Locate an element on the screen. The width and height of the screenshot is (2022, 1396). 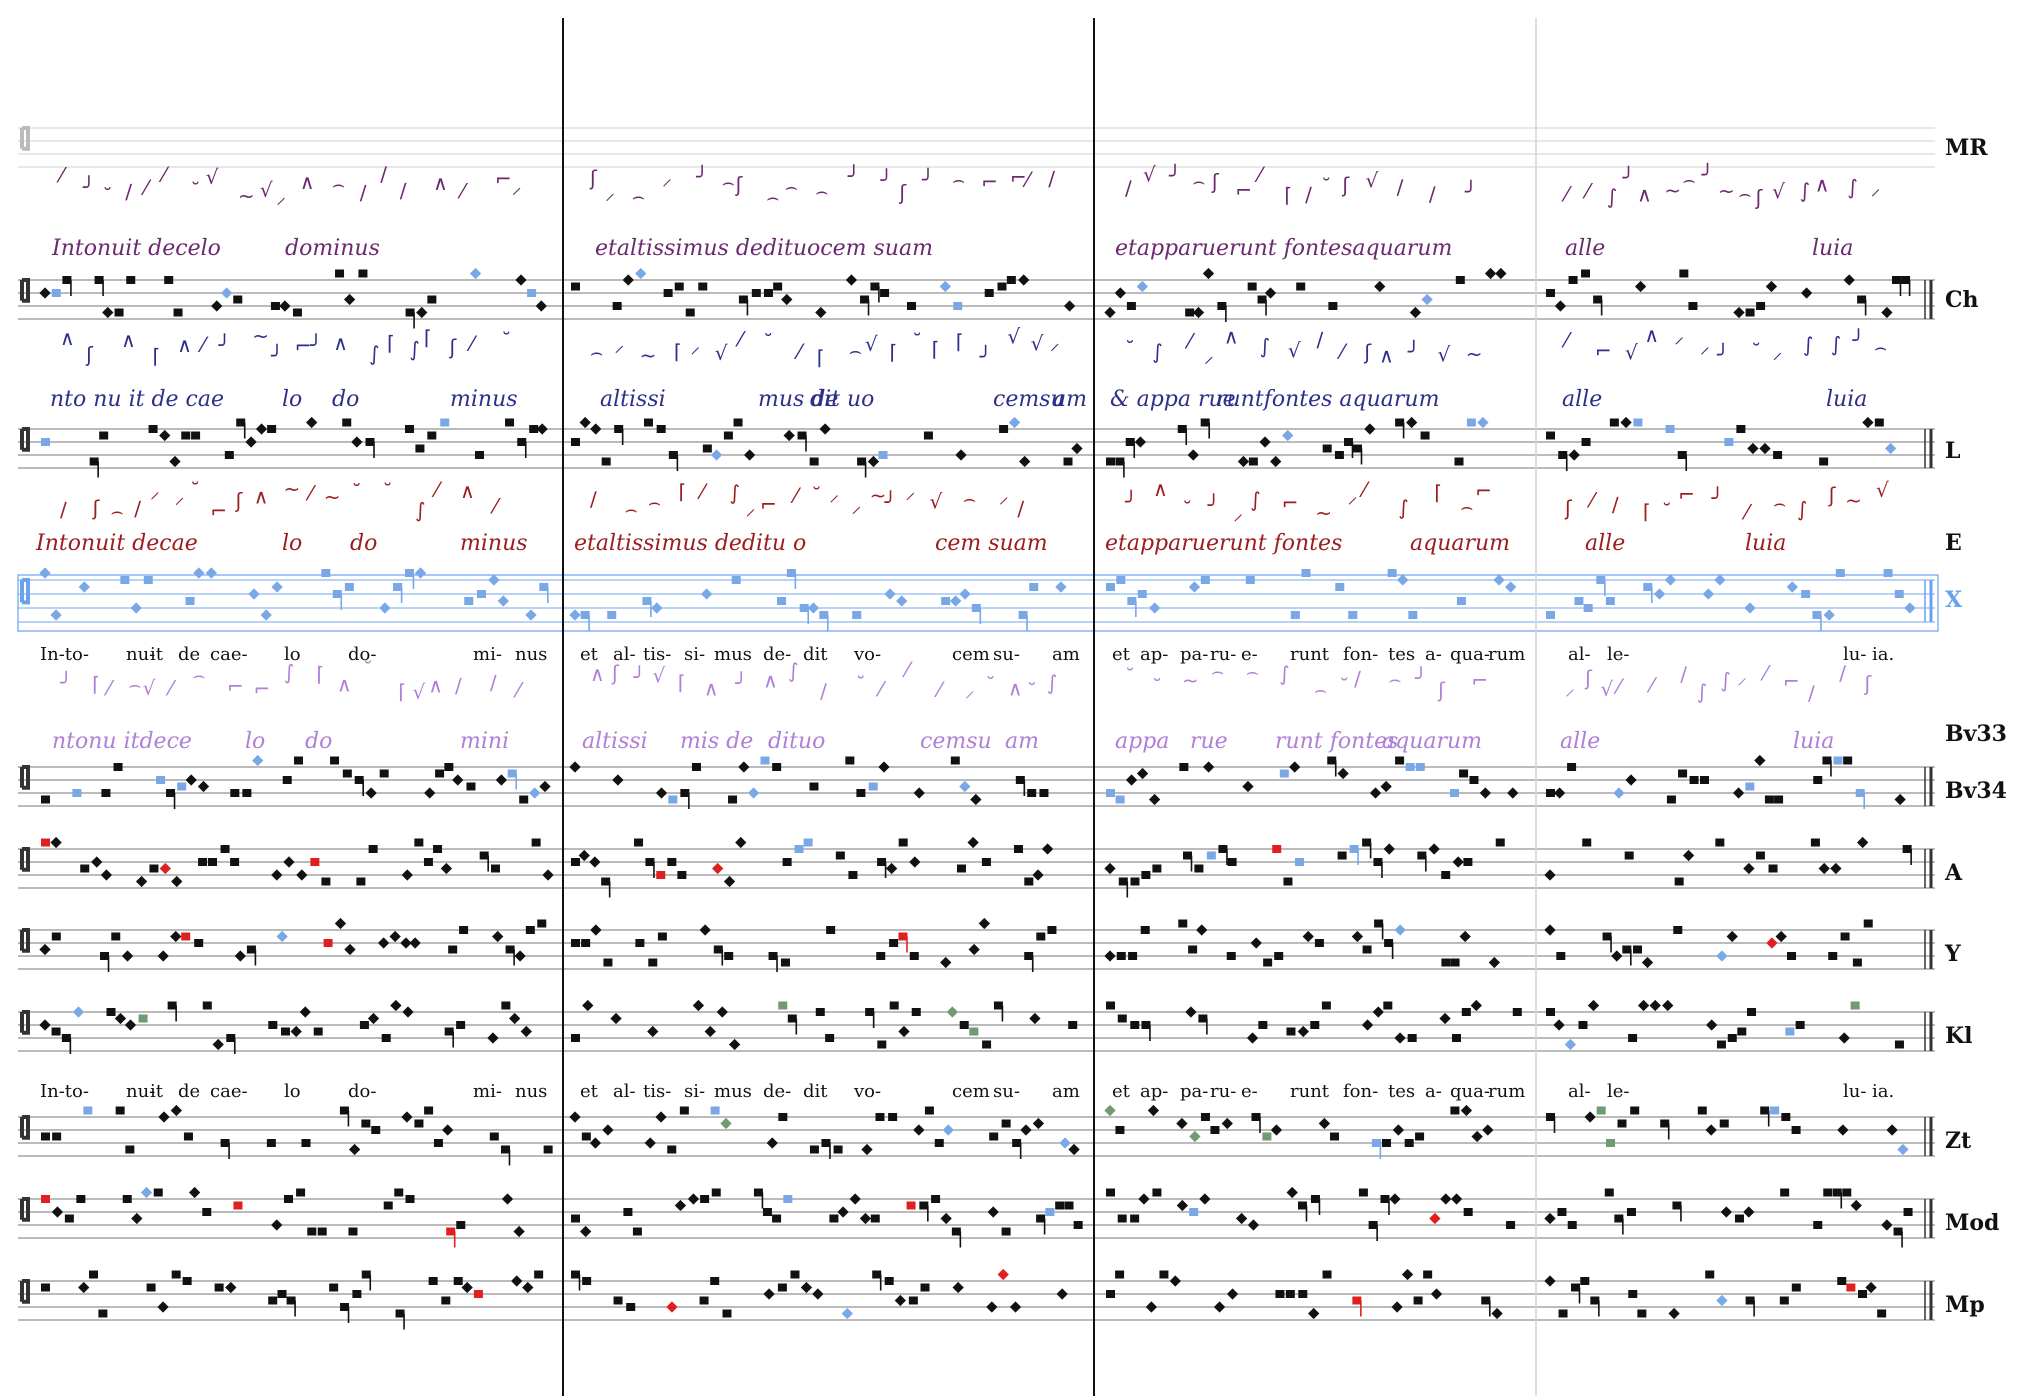
lyric-syllable: et is located at coordinates (589, 654).